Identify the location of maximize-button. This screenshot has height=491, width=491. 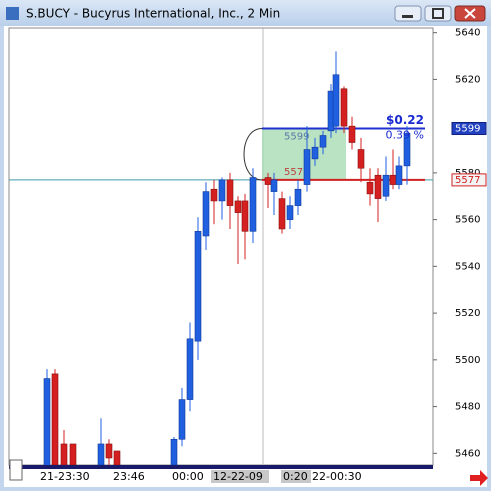
(438, 13).